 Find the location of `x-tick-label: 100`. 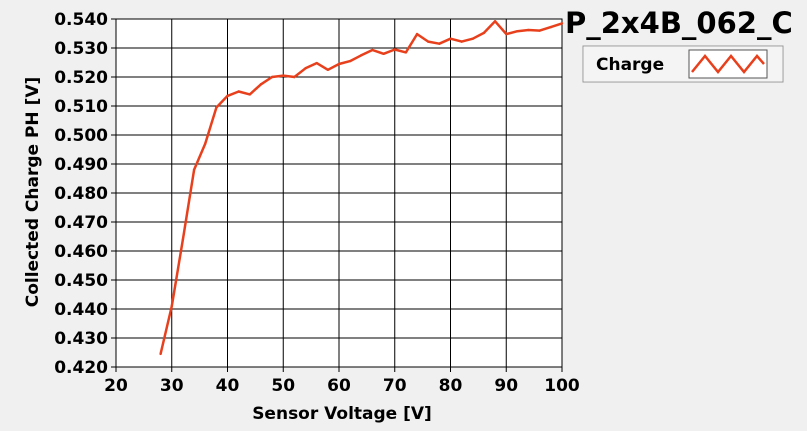

x-tick-label: 100 is located at coordinates (562, 386).